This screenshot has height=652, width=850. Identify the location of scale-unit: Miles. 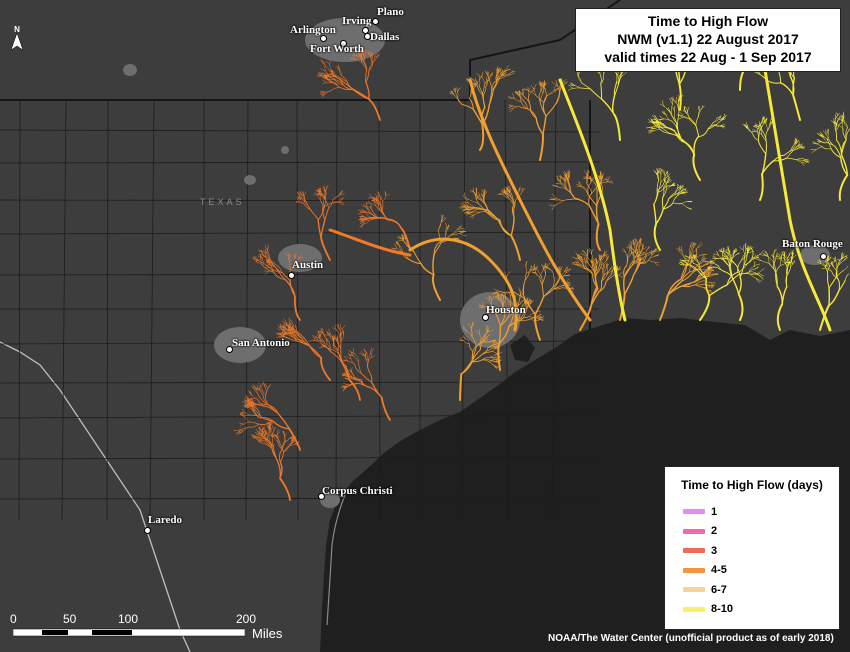
(267, 633).